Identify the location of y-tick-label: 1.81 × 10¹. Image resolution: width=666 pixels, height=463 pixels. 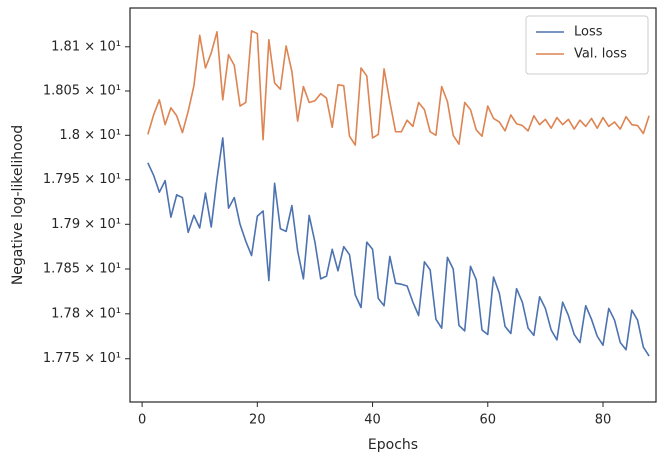
(86, 46).